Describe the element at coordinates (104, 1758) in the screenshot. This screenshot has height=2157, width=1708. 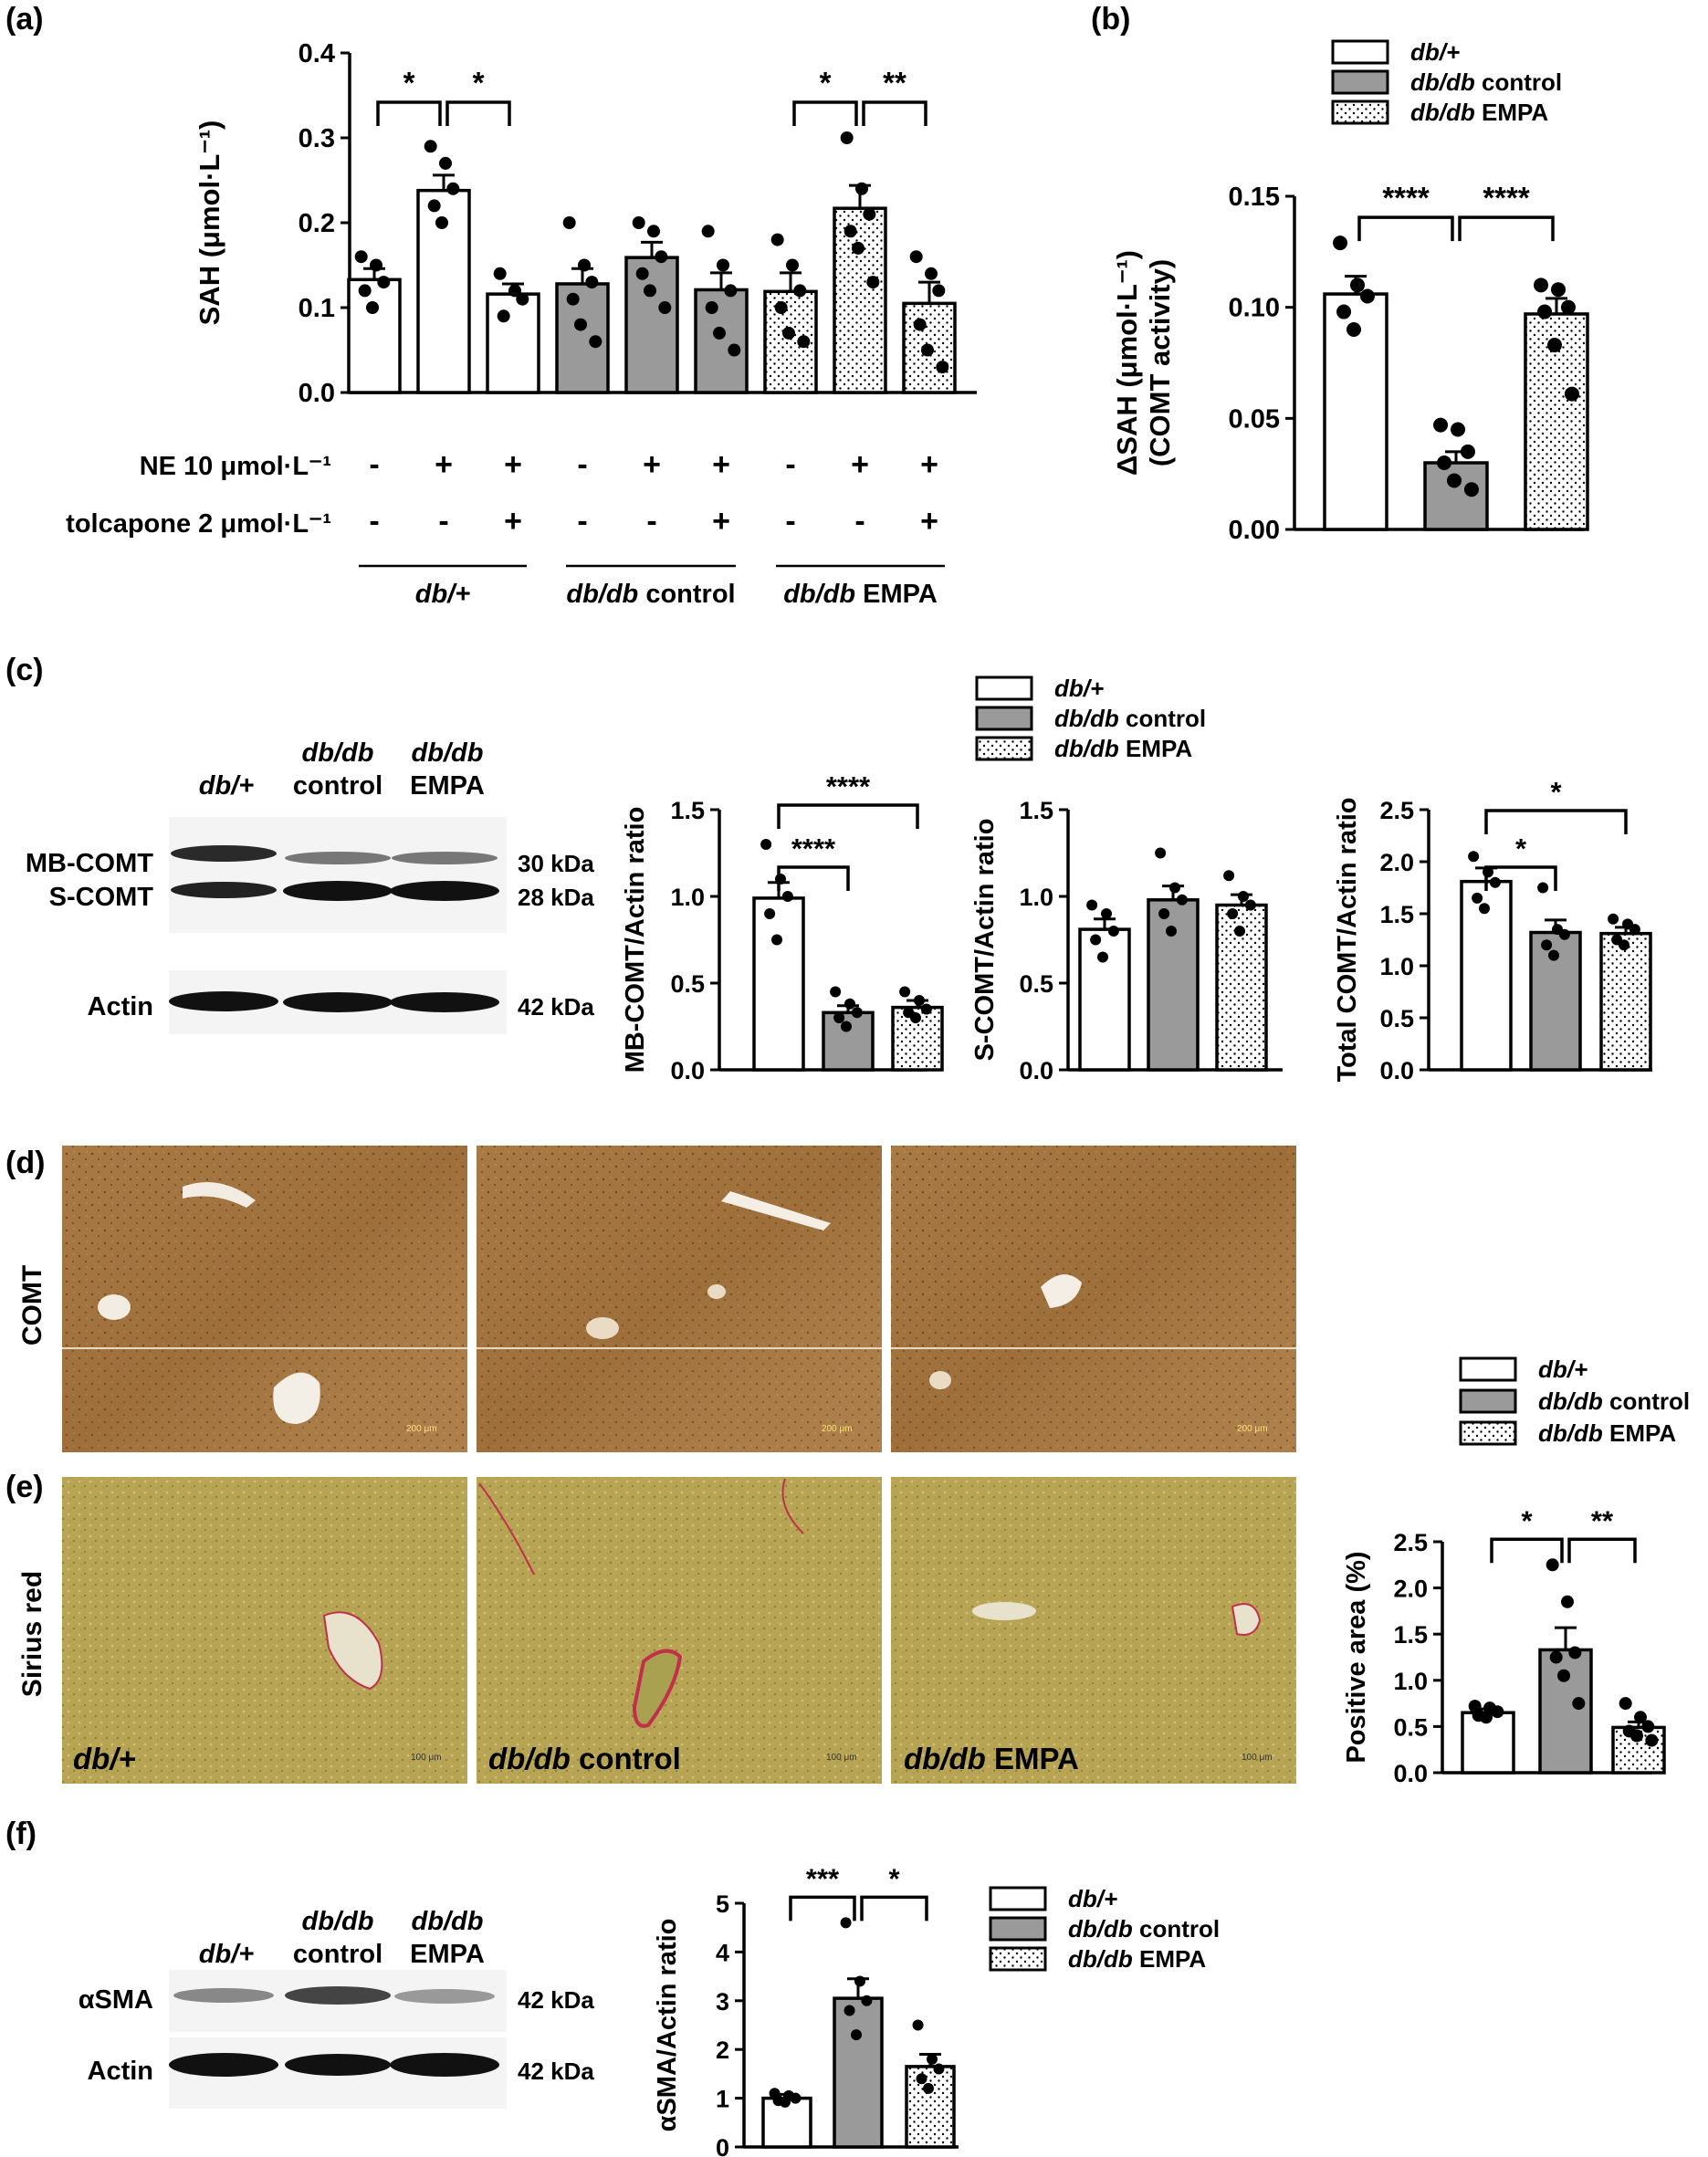
I see `histology-caption: db/+` at that location.